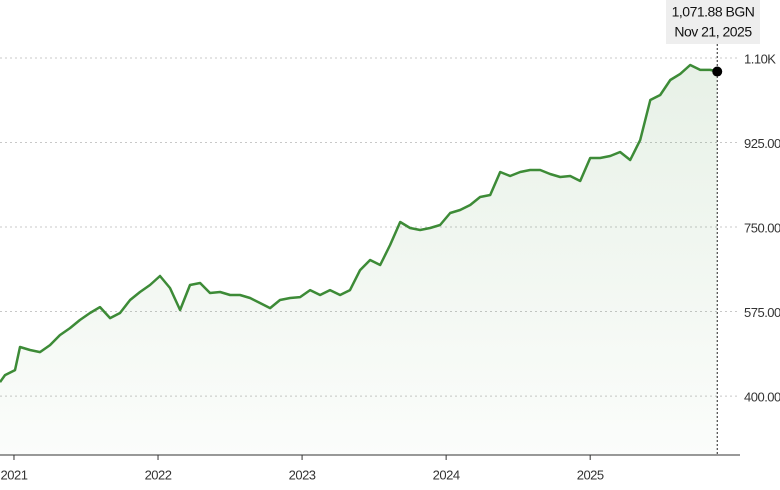 The image size is (780, 490). Describe the element at coordinates (762, 312) in the screenshot. I see `y-tick-label: 575.00` at that location.